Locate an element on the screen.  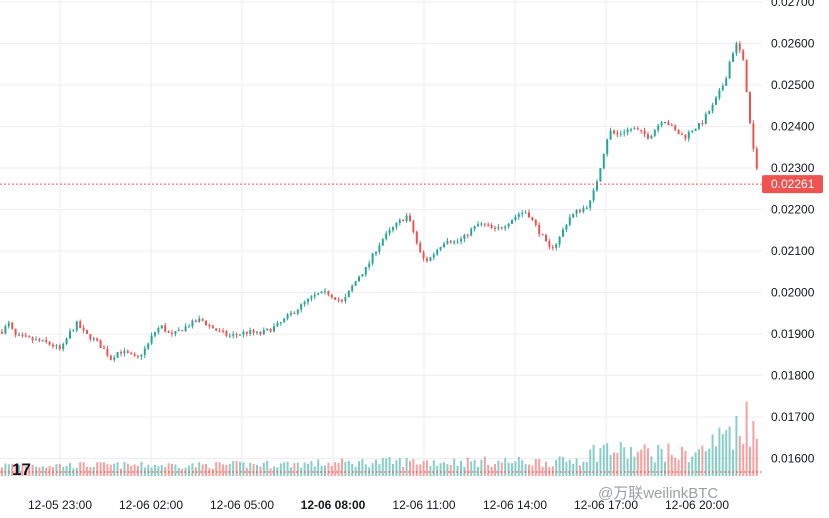
y-tick-label: 0.01600 is located at coordinates (793, 459).